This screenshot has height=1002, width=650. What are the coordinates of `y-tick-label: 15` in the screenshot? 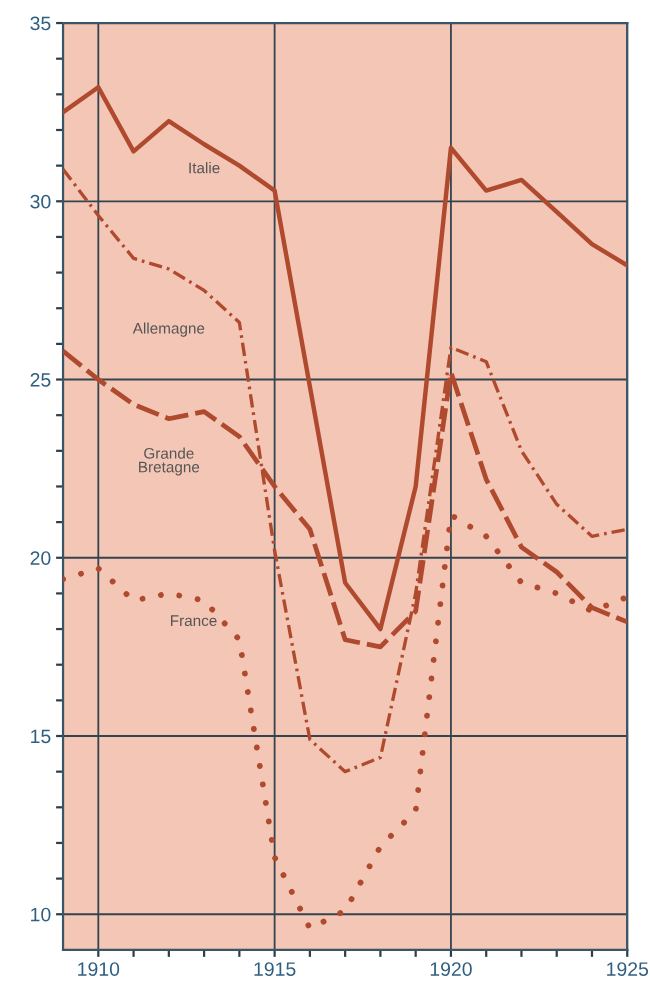 It's located at (41, 736).